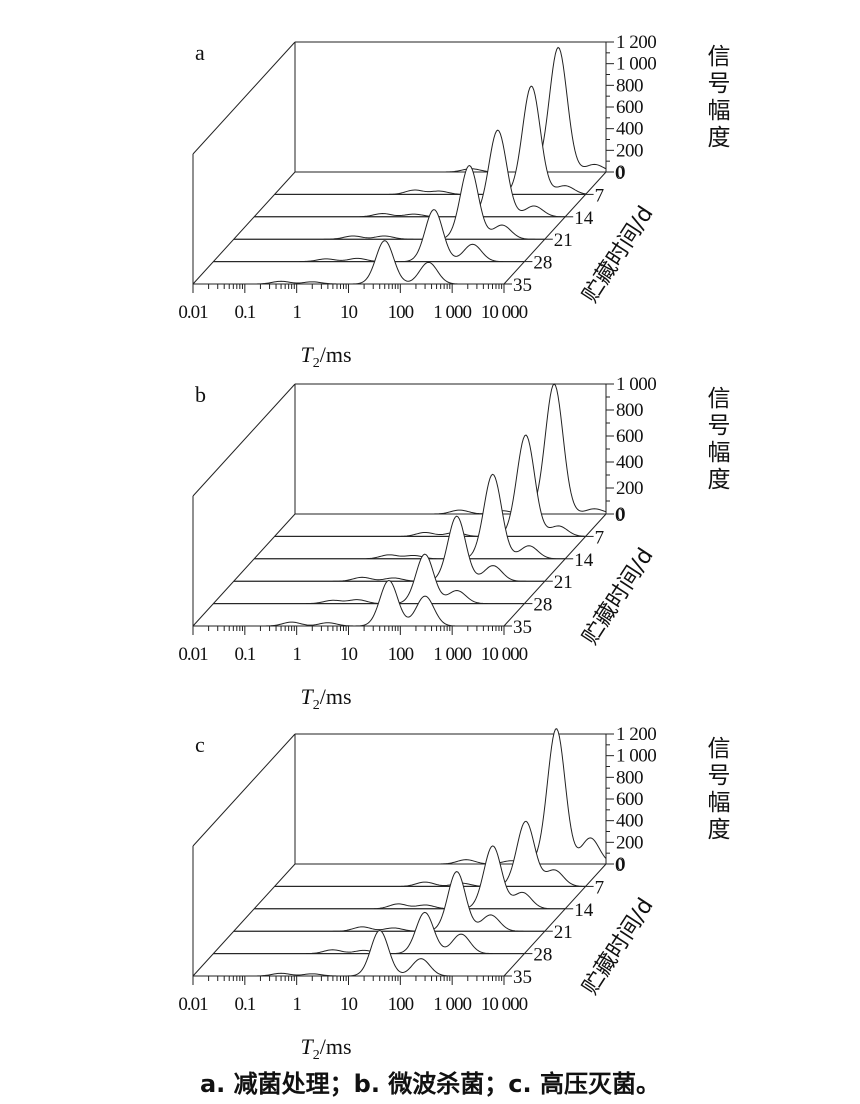  I want to click on series-35-curve, so click(348, 262).